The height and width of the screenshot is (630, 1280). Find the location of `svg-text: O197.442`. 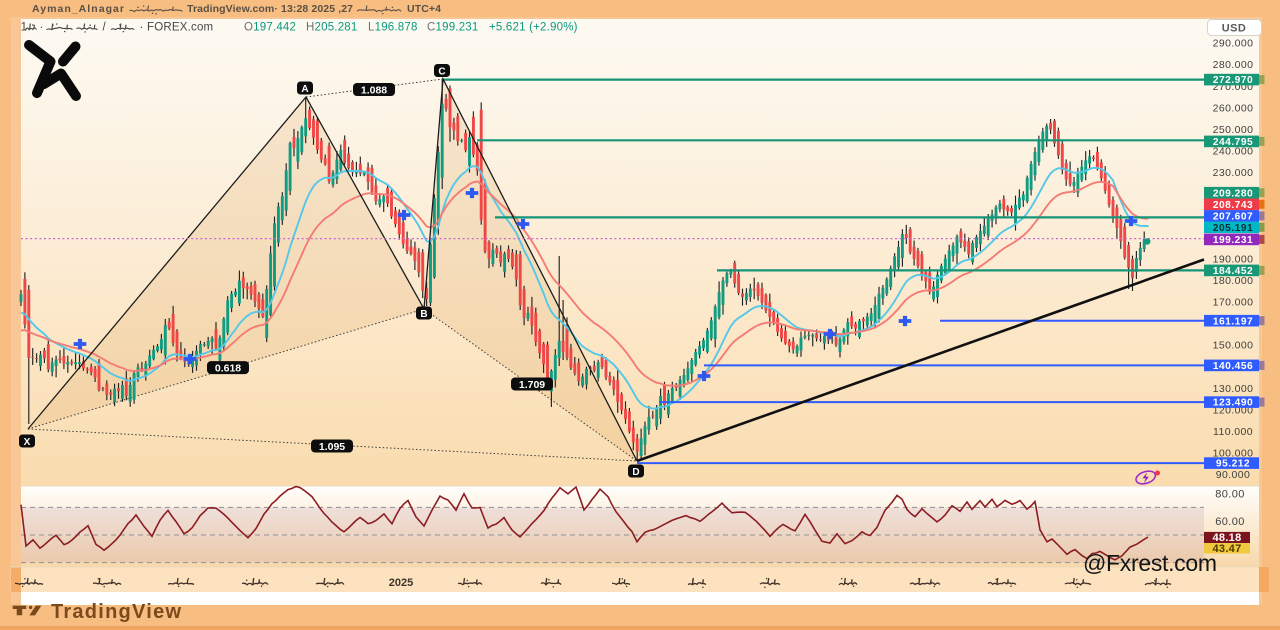

svg-text: O197.442 is located at coordinates (270, 27).